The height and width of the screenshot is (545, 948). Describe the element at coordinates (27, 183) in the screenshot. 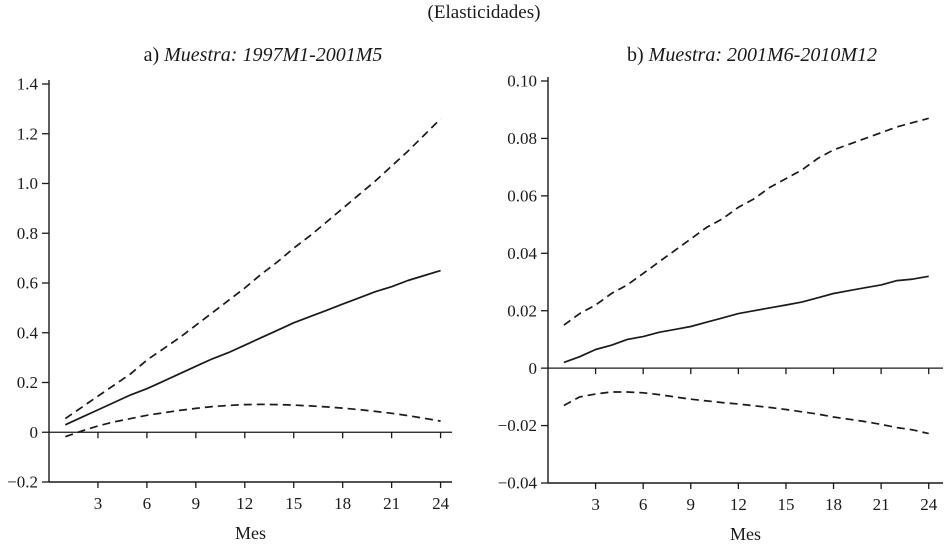

I see `panel-a-y-tick-label: 1.0` at that location.